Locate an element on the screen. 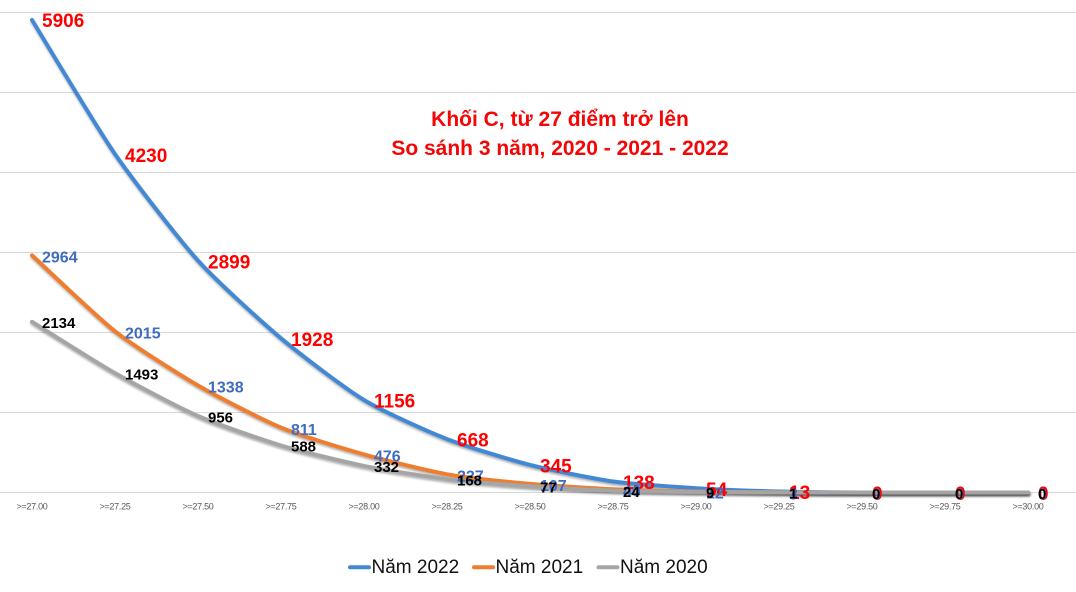  svg-text: 1928 is located at coordinates (312, 340).